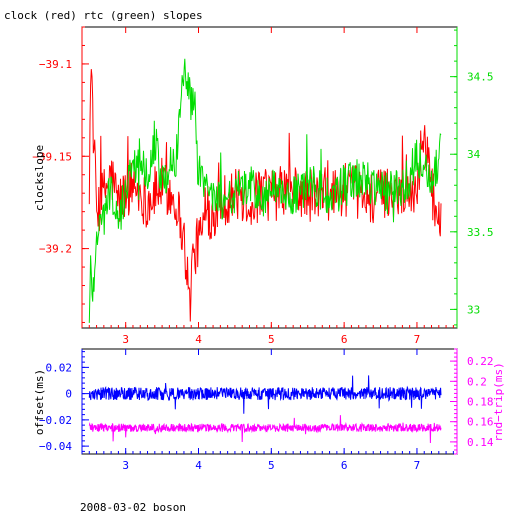 The image size is (512, 512). Describe the element at coordinates (498, 401) in the screenshot. I see `rnd-trip-axis-label: rnd−trip(ms)` at that location.